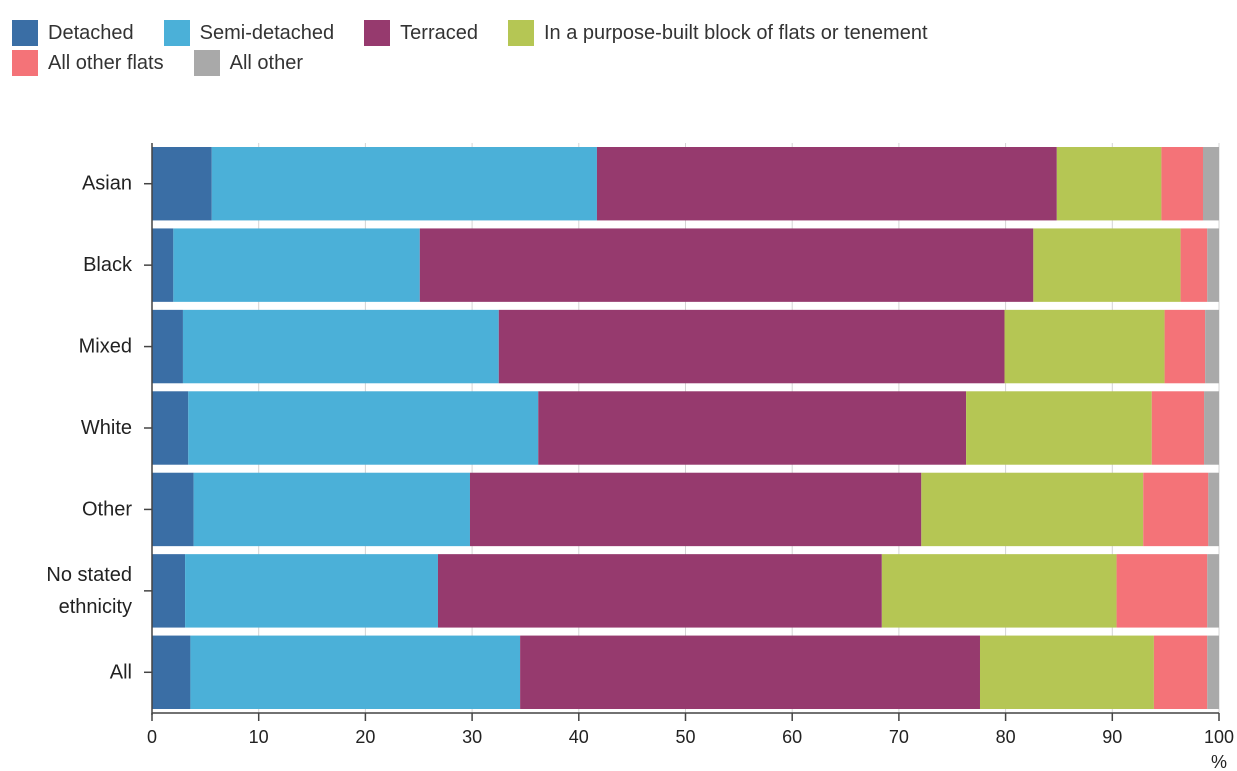 This screenshot has height=771, width=1237. I want to click on category-label: Asian, so click(107, 184).